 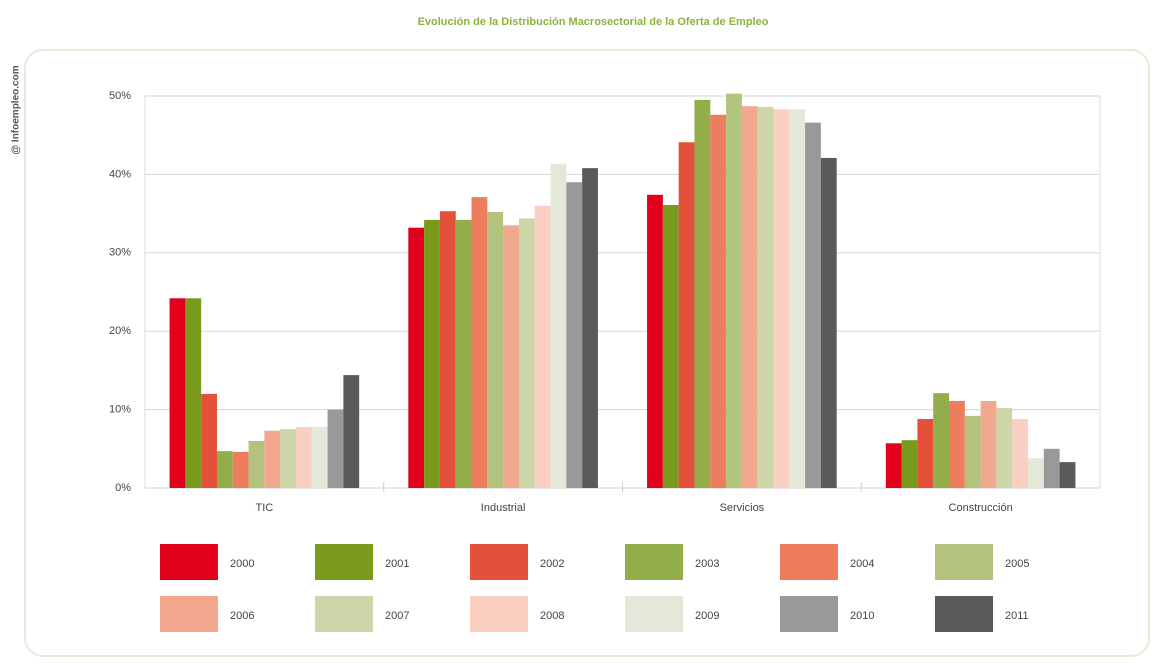 I want to click on legend-label: 2010, so click(x=862, y=616).